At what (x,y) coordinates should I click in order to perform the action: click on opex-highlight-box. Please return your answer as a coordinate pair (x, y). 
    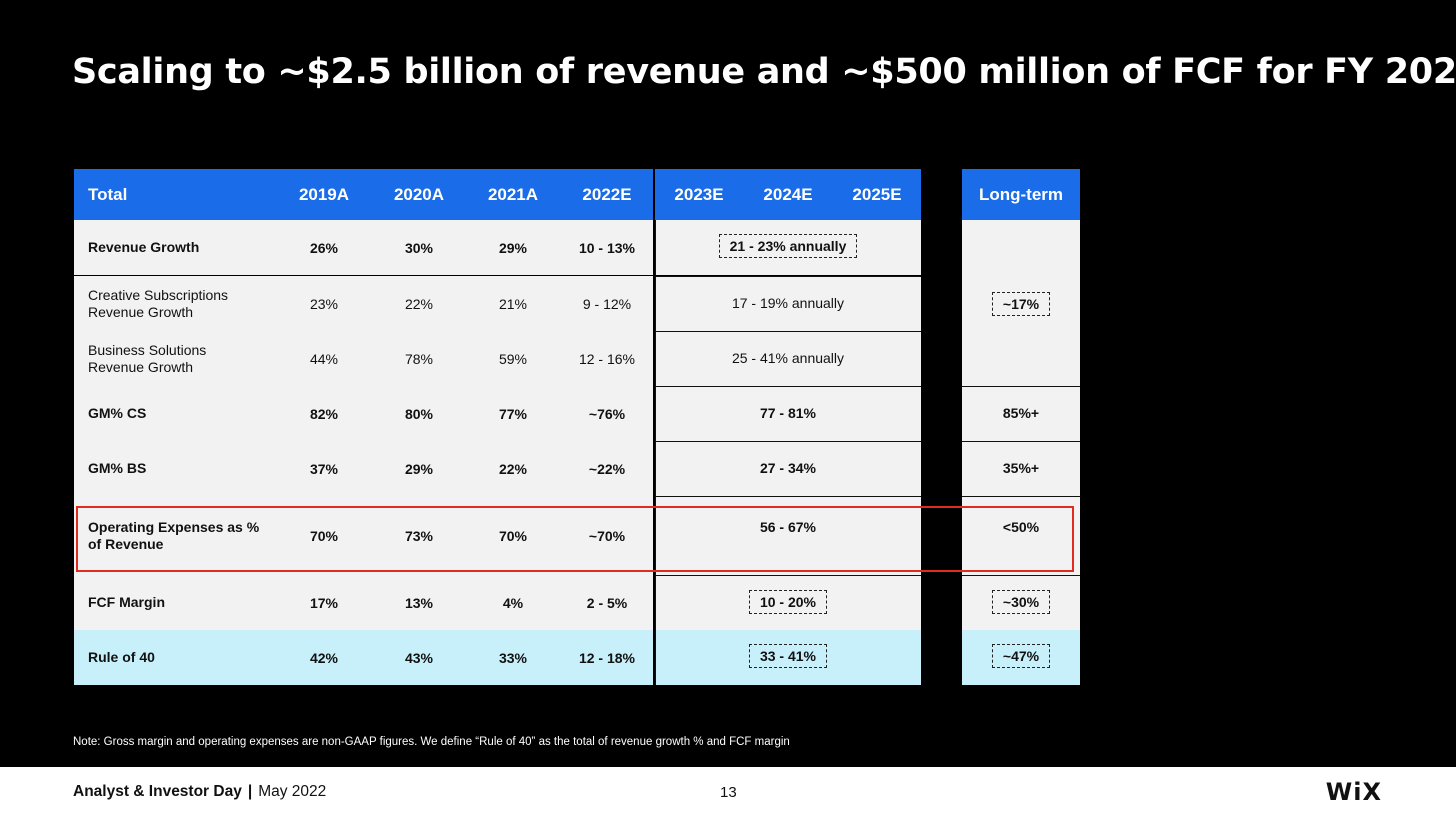
    Looking at the image, I should click on (575, 539).